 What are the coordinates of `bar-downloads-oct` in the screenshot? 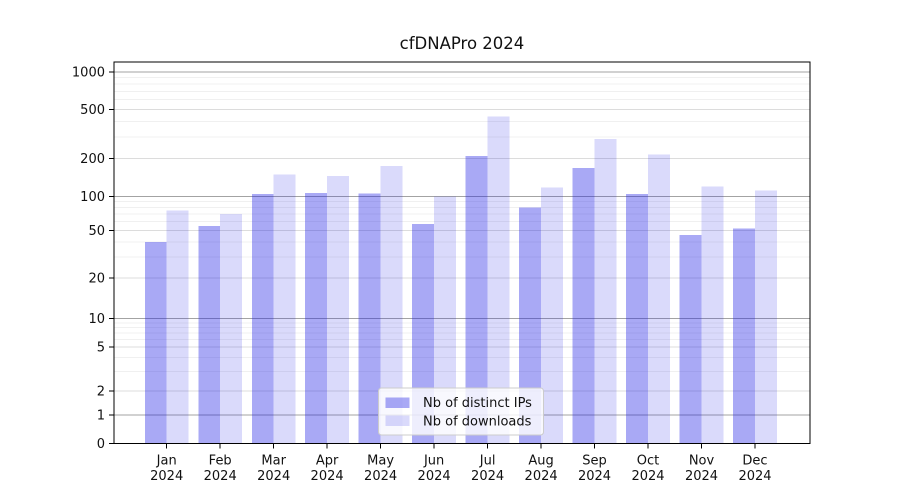 It's located at (659, 299).